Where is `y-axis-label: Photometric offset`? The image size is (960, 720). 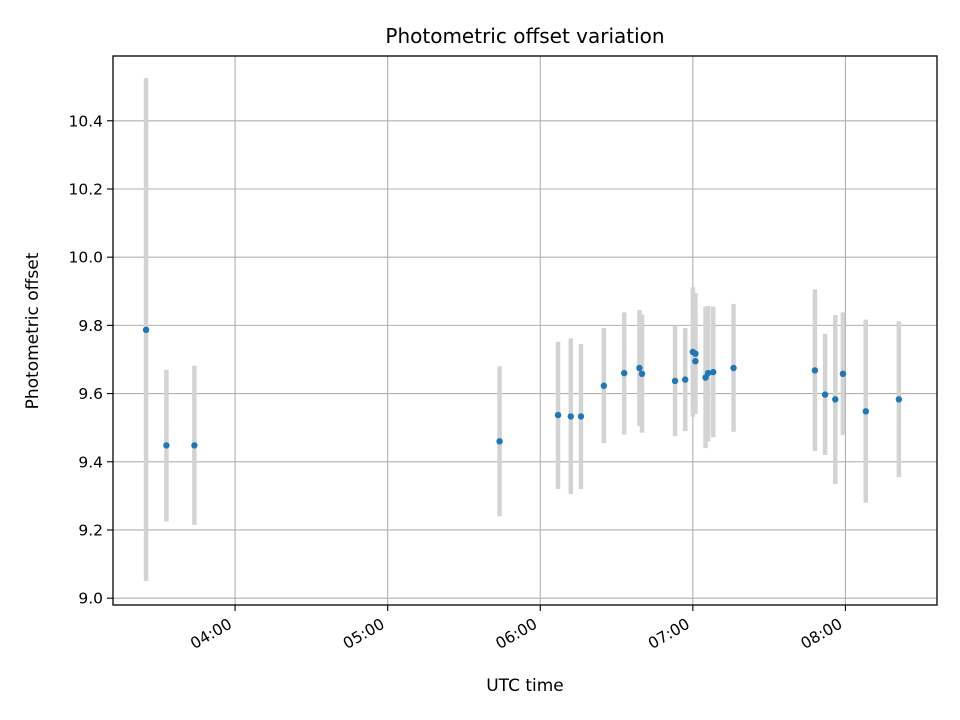
y-axis-label: Photometric offset is located at coordinates (33, 330).